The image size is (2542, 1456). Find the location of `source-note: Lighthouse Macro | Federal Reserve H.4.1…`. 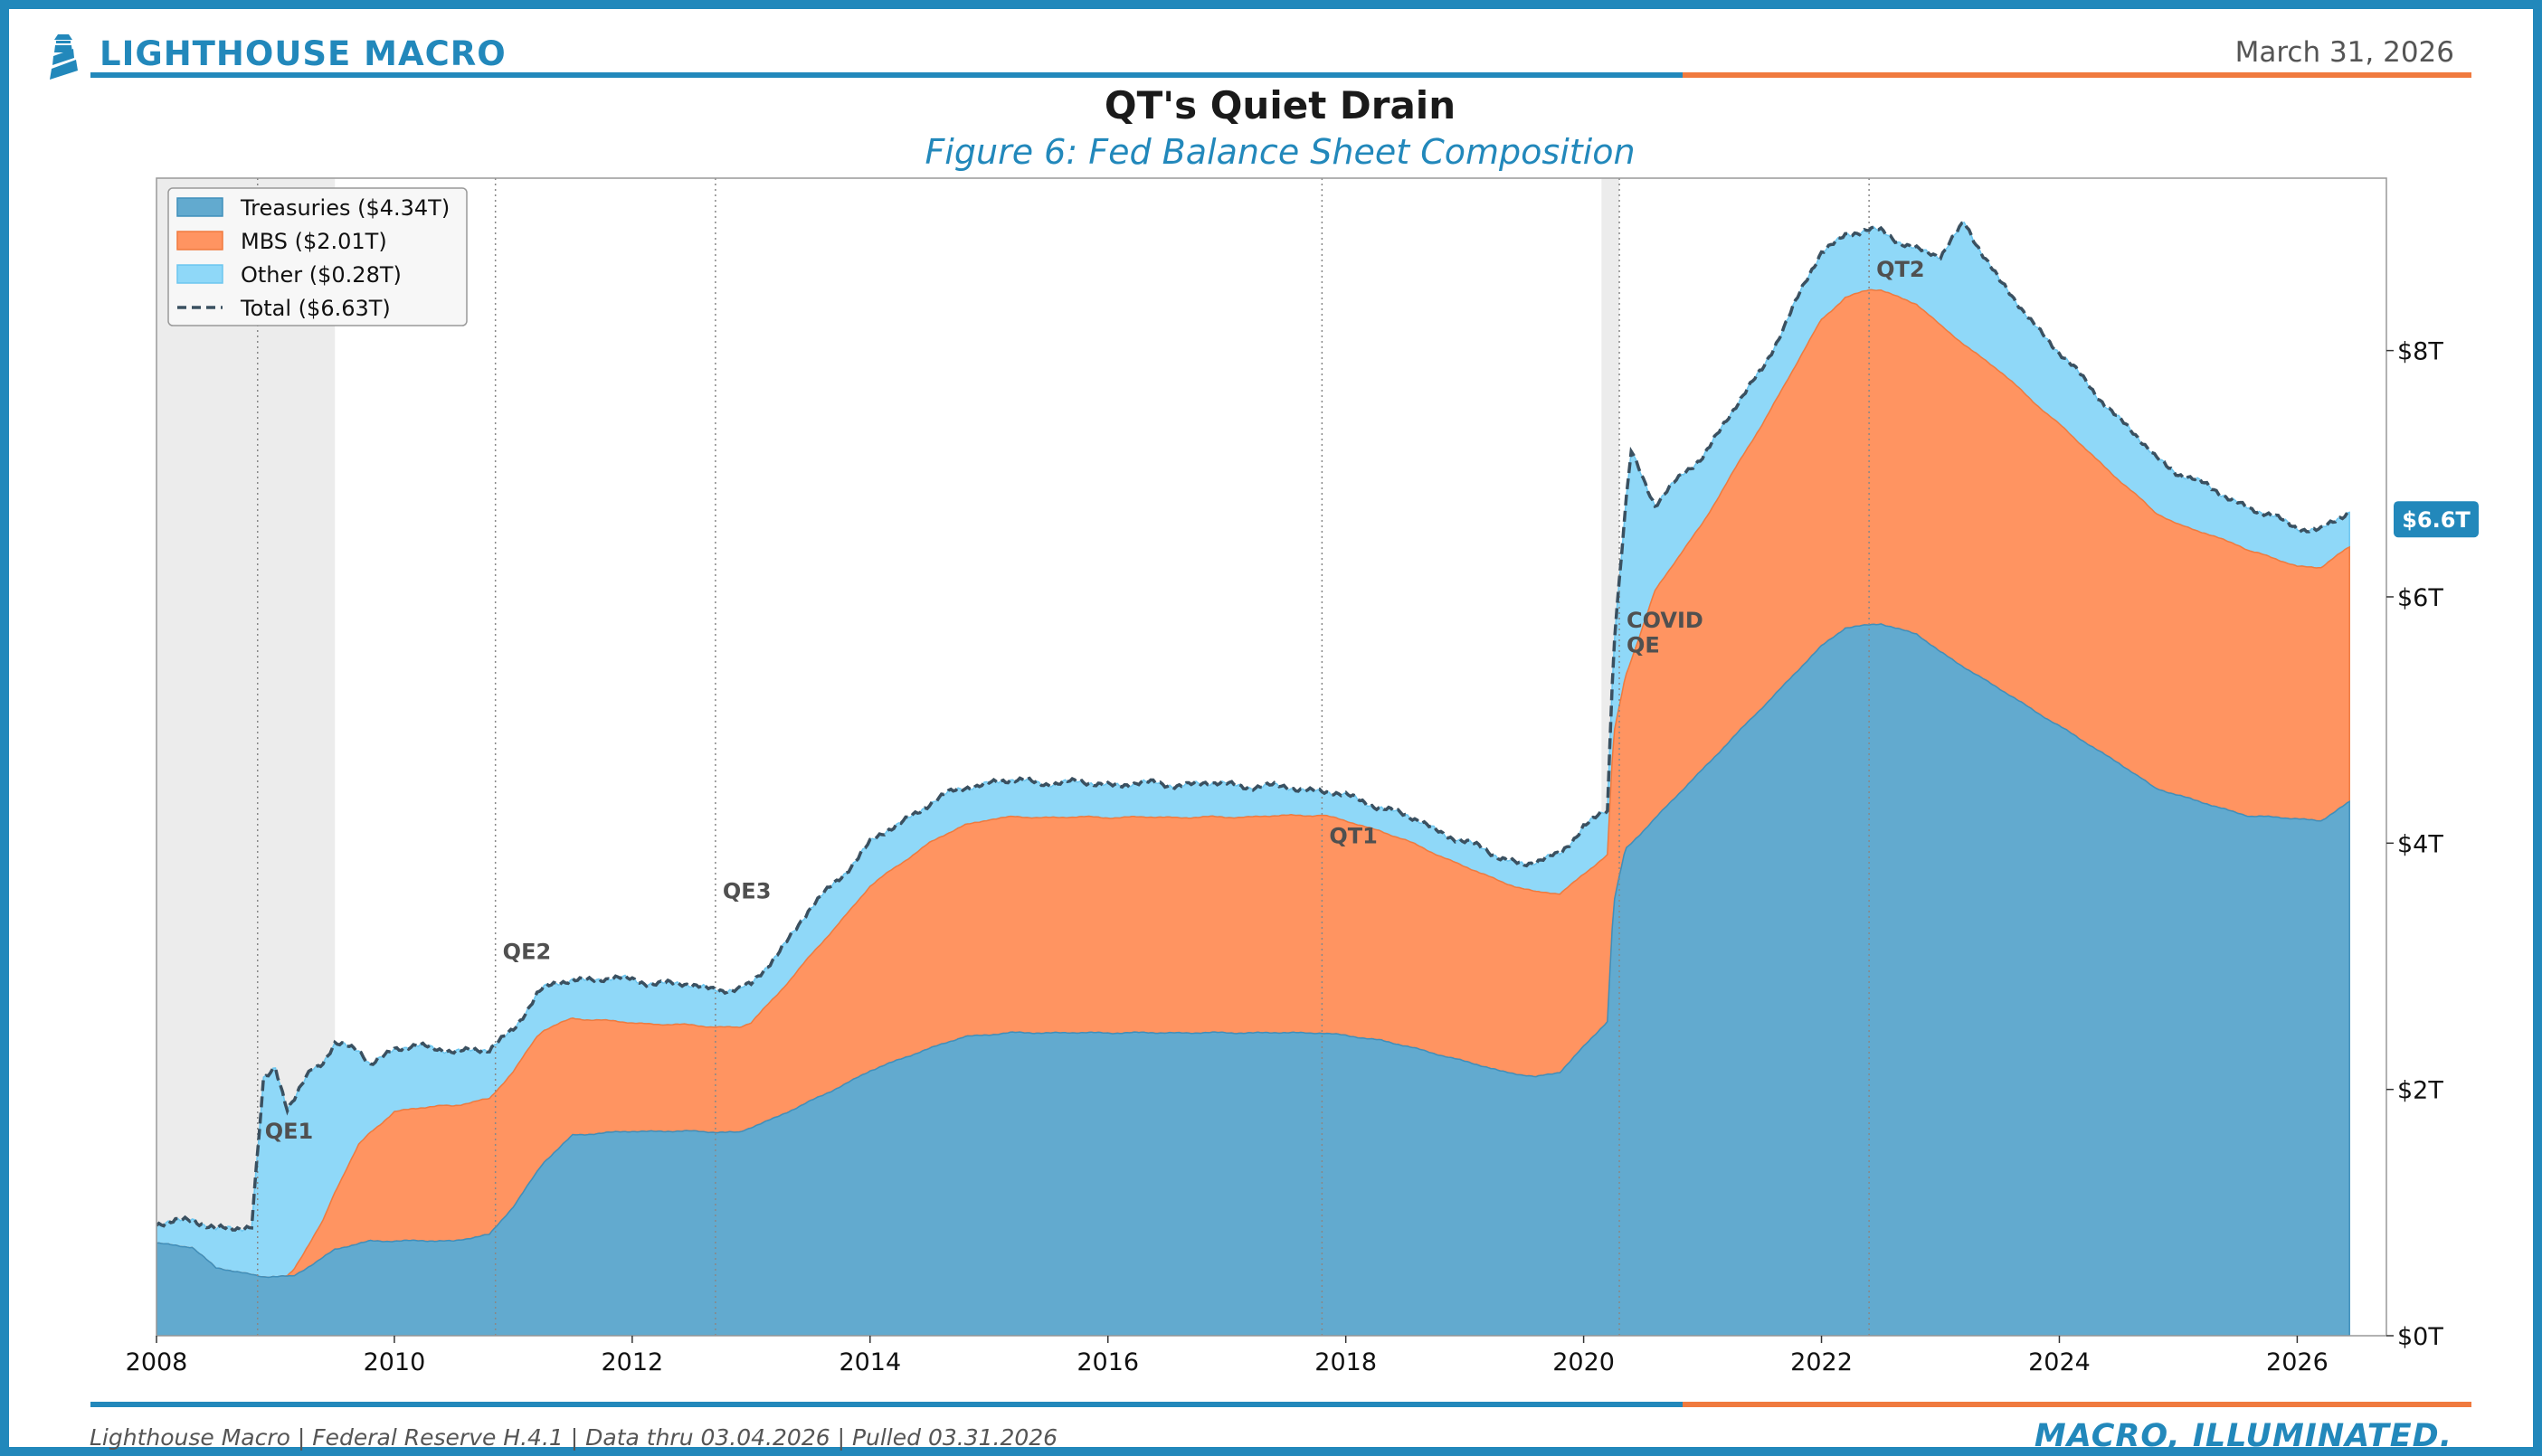

source-note: Lighthouse Macro | Federal Reserve H.4.1… is located at coordinates (574, 1437).